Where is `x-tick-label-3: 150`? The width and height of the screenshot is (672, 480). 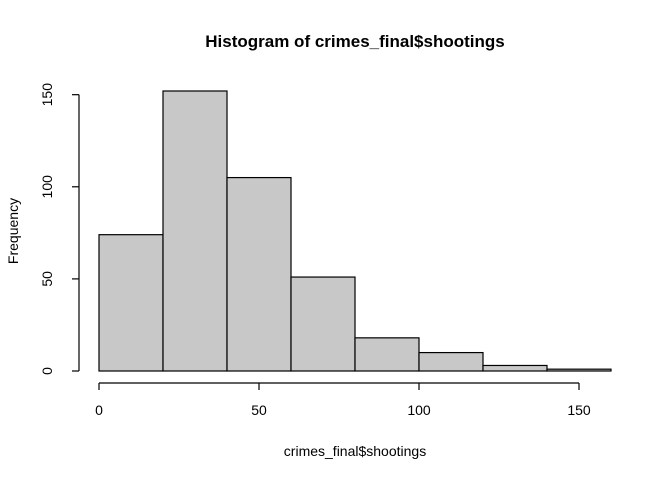 x-tick-label-3: 150 is located at coordinates (579, 410).